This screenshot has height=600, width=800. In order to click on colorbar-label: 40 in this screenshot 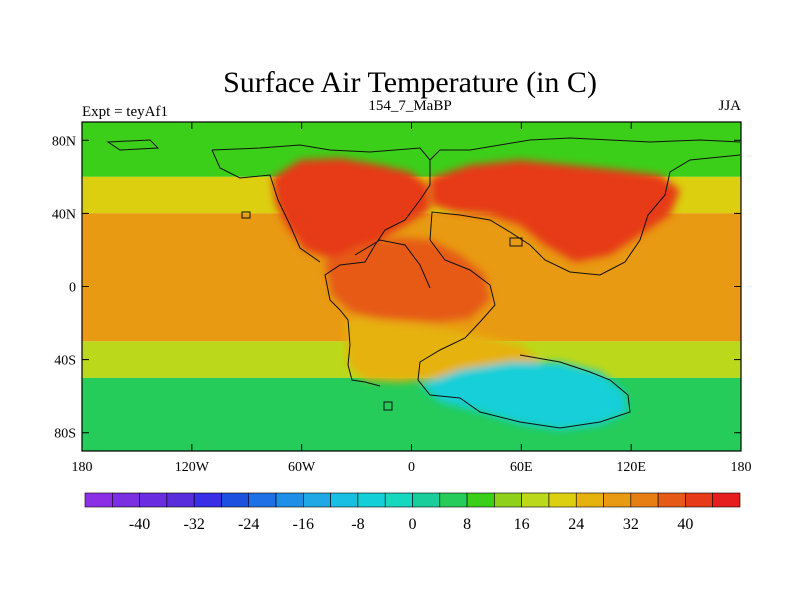, I will do `click(685, 524)`.